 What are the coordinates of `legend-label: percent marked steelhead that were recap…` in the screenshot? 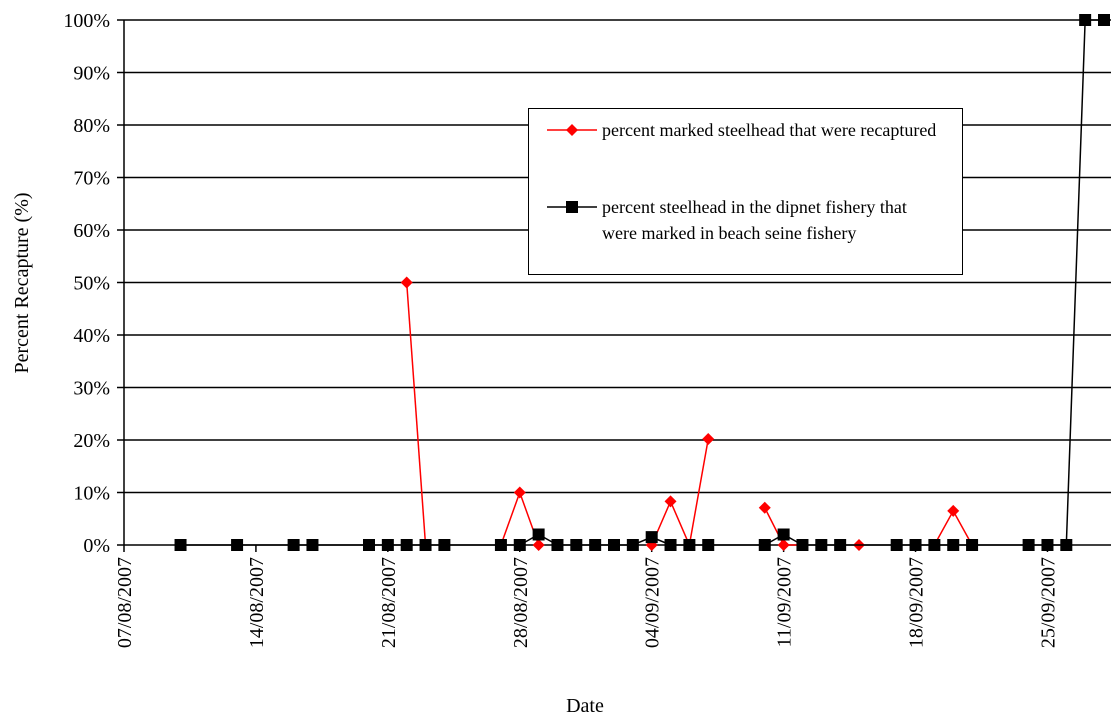 It's located at (769, 130).